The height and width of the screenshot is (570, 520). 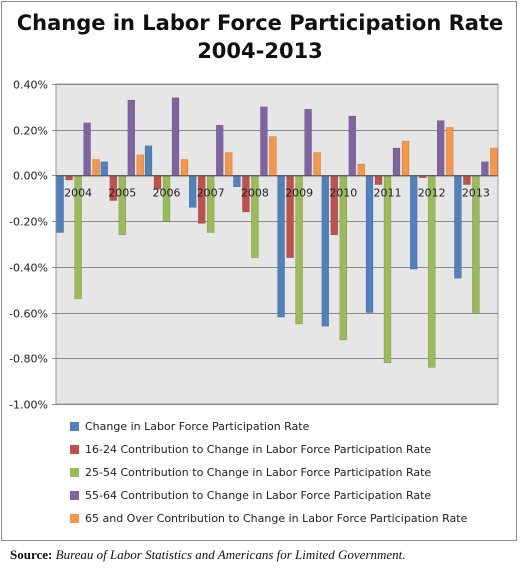 I want to click on y-tick-label: -1.00%, so click(x=28, y=405).